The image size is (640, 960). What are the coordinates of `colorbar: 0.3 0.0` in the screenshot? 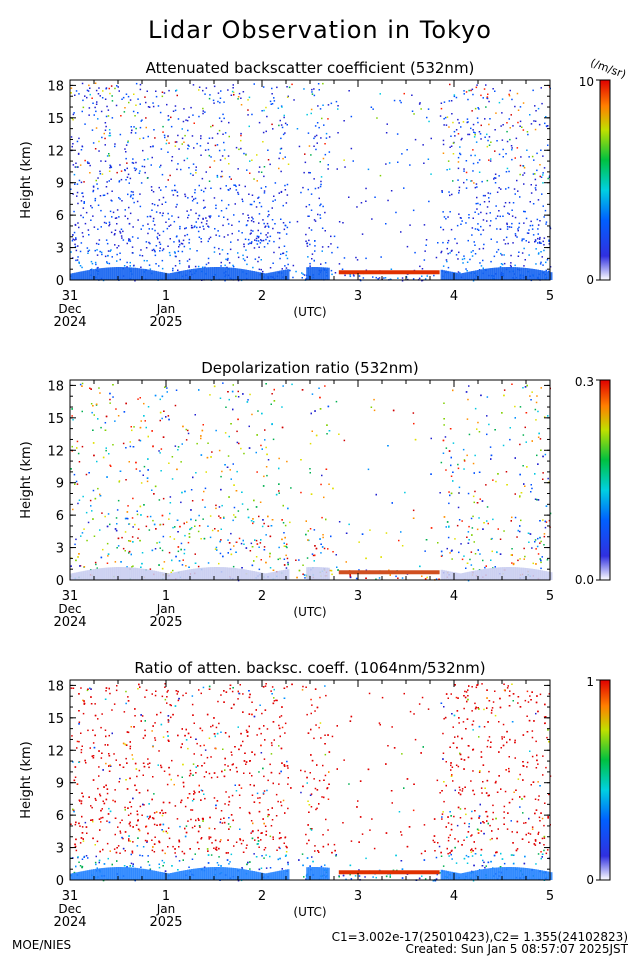 It's located at (593, 481).